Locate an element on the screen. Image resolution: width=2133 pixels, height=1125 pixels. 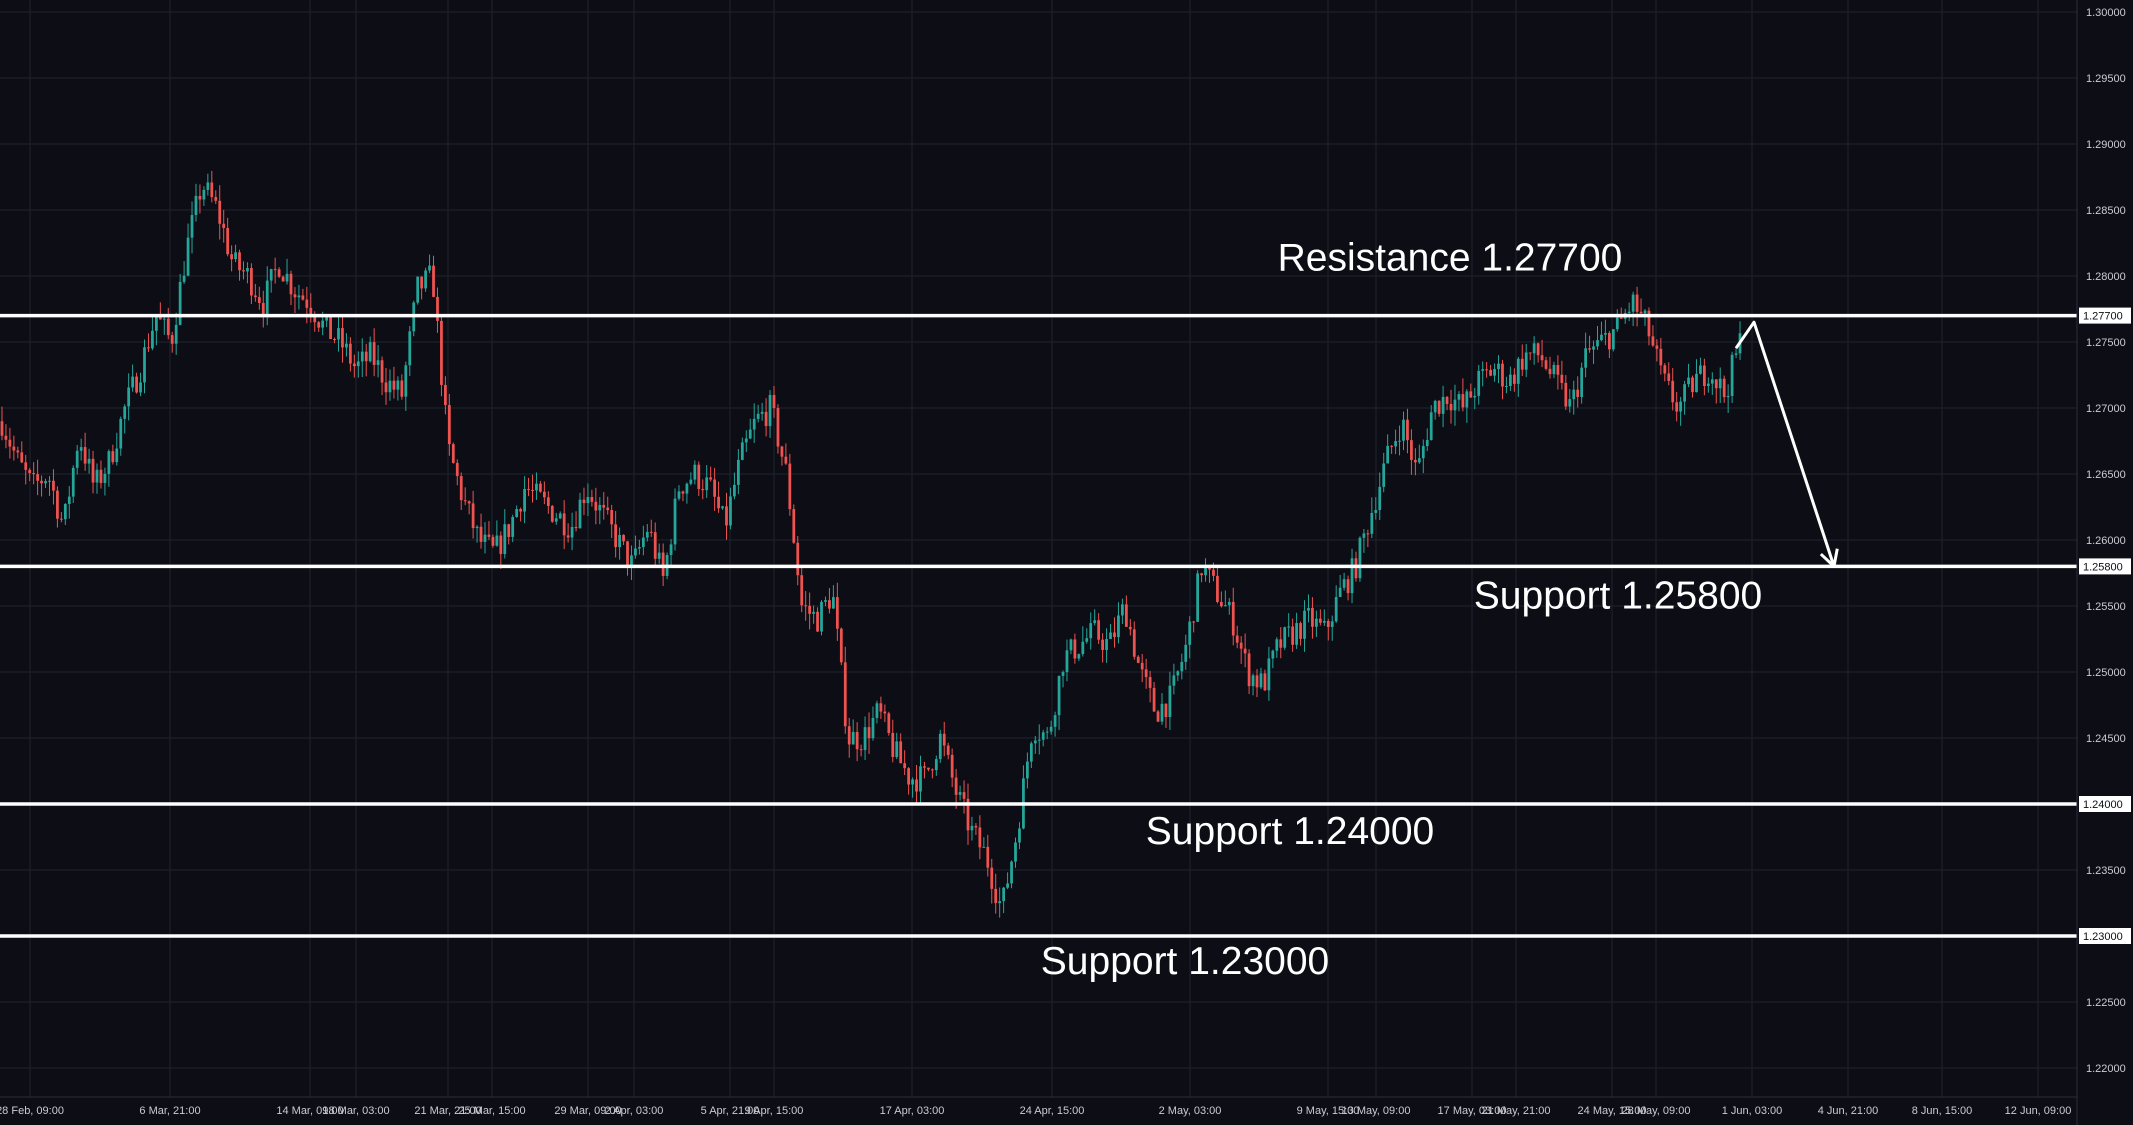
projection-arrow-line is located at coordinates (1785, 443).